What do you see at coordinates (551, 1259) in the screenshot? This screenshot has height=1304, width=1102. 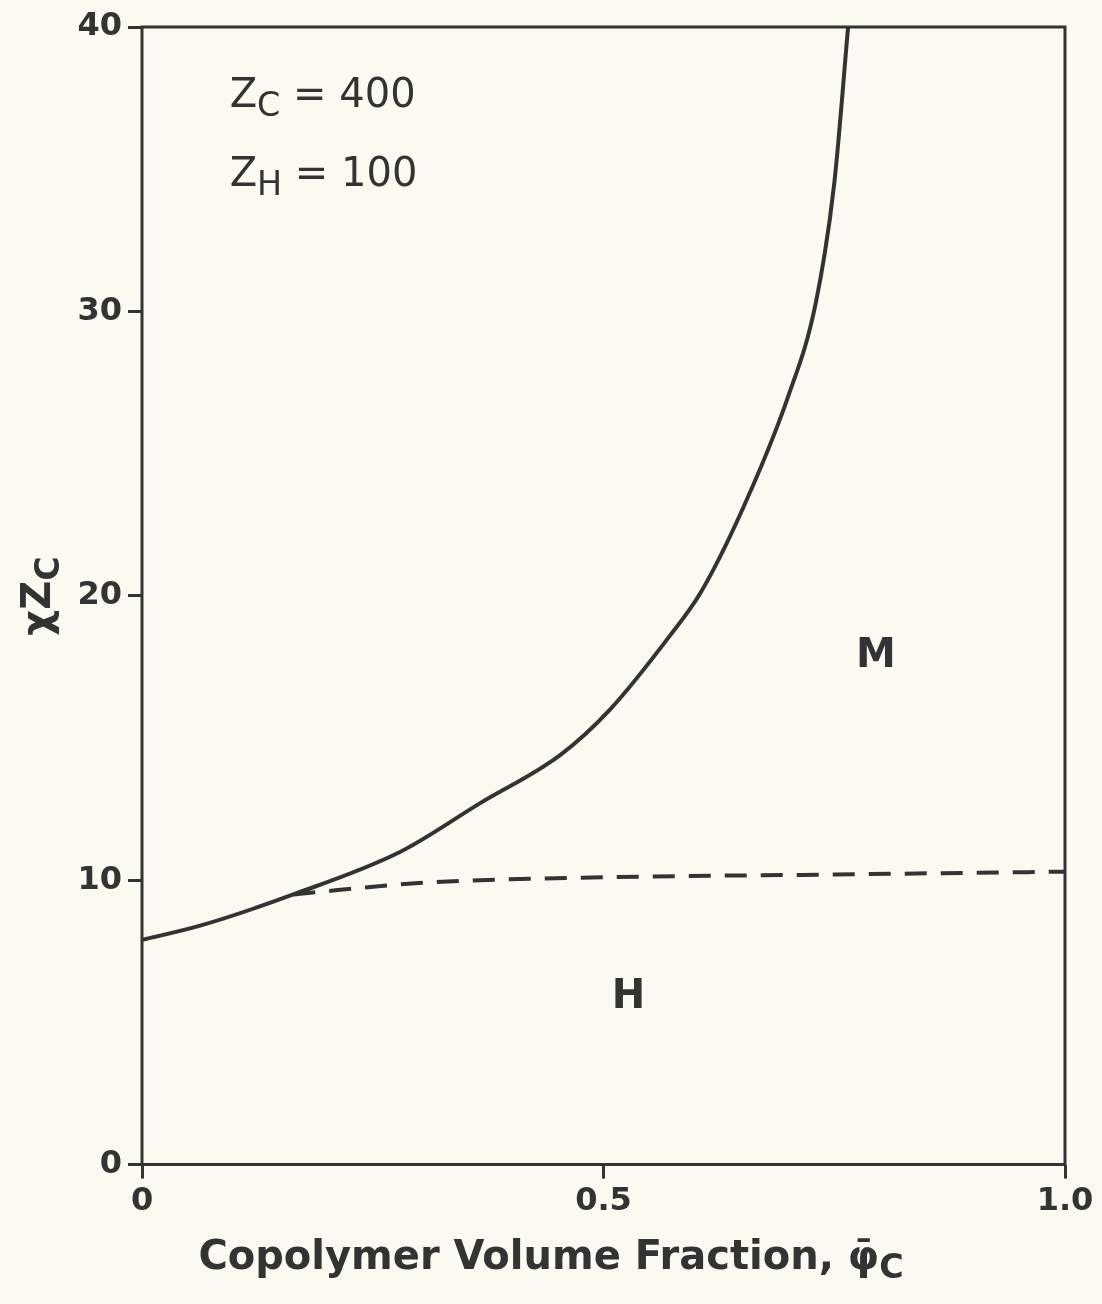 I see `x-axis-title: Copolymer Volume Fraction, φ̄$_{C}$` at bounding box center [551, 1259].